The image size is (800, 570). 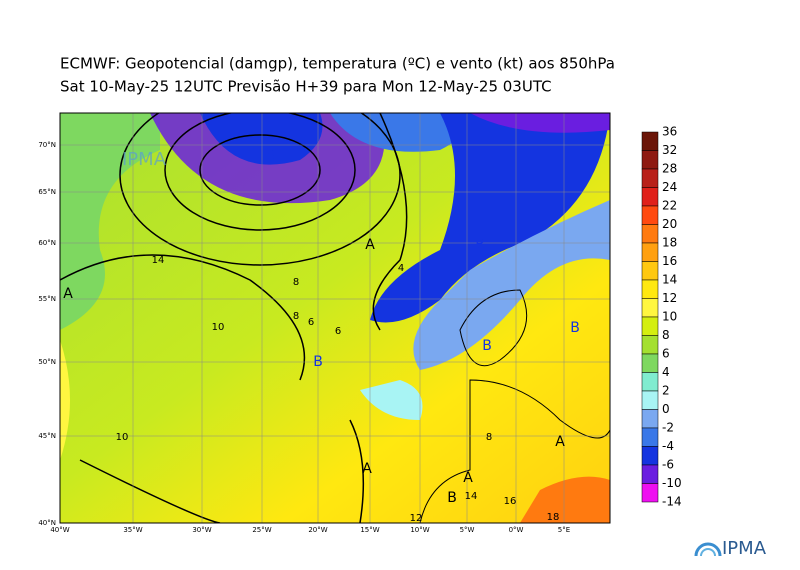 I want to click on colorbar-label: 24, so click(x=669, y=187).